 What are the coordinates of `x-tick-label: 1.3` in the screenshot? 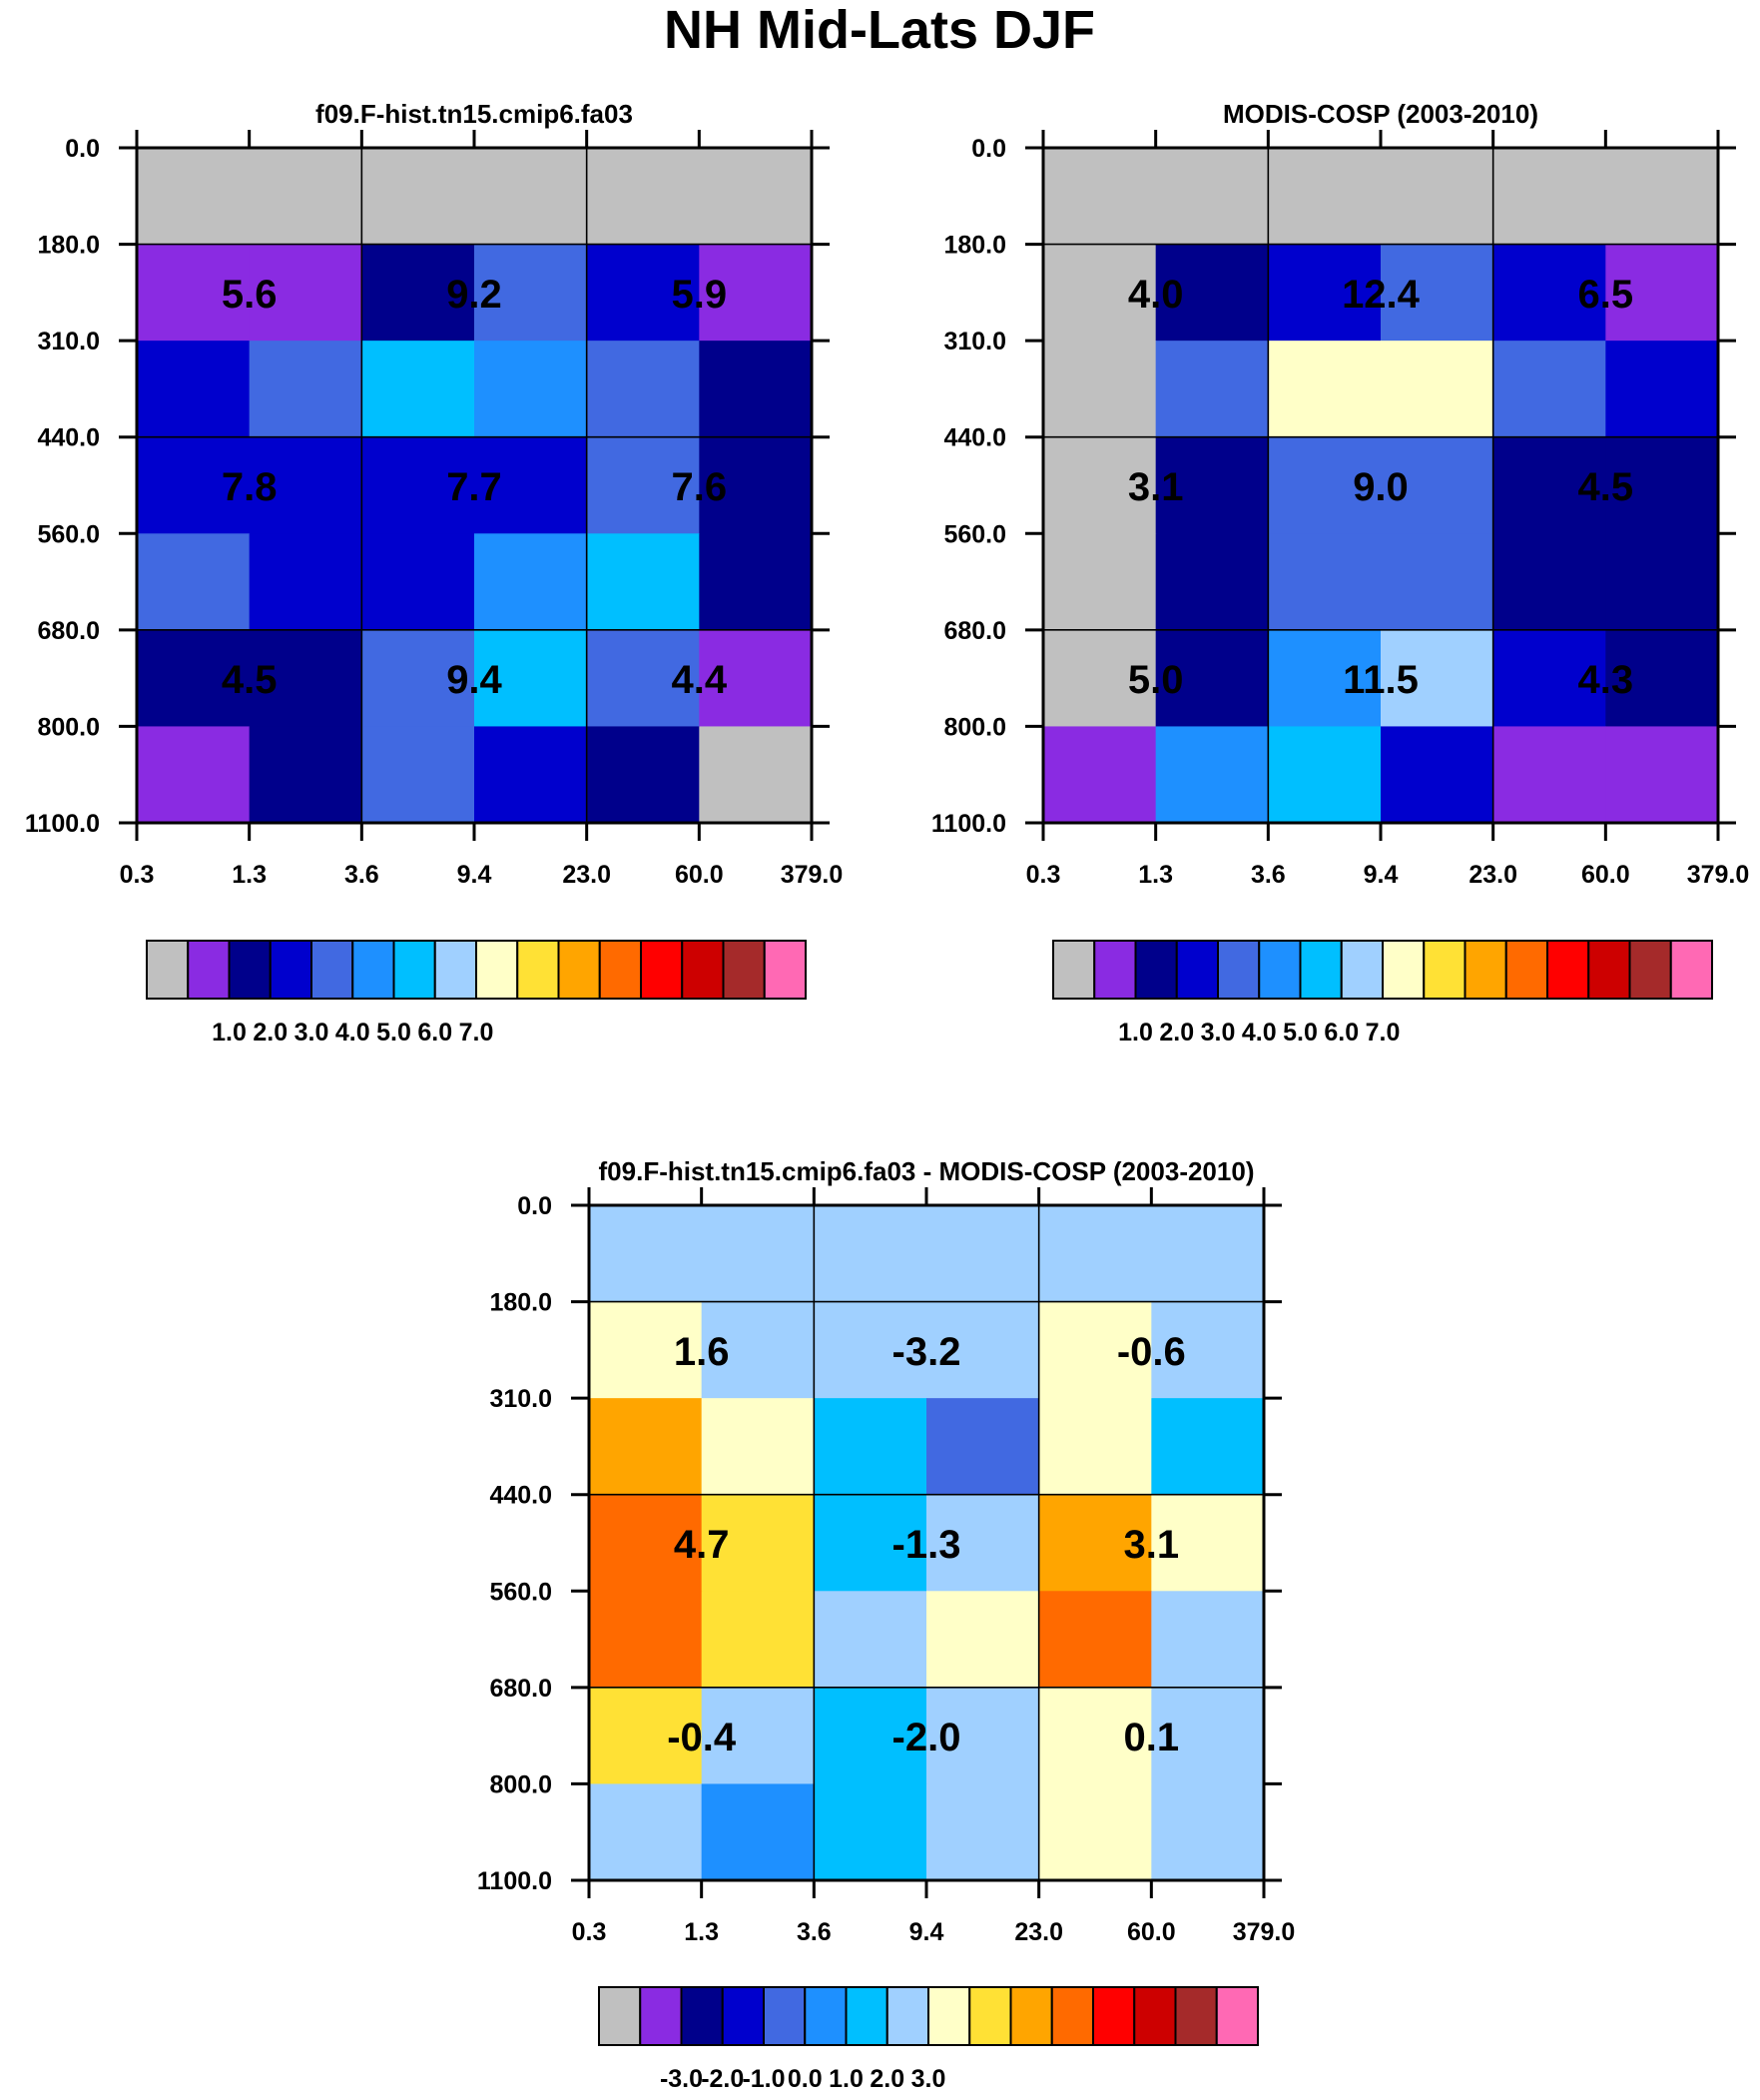 It's located at (701, 1932).